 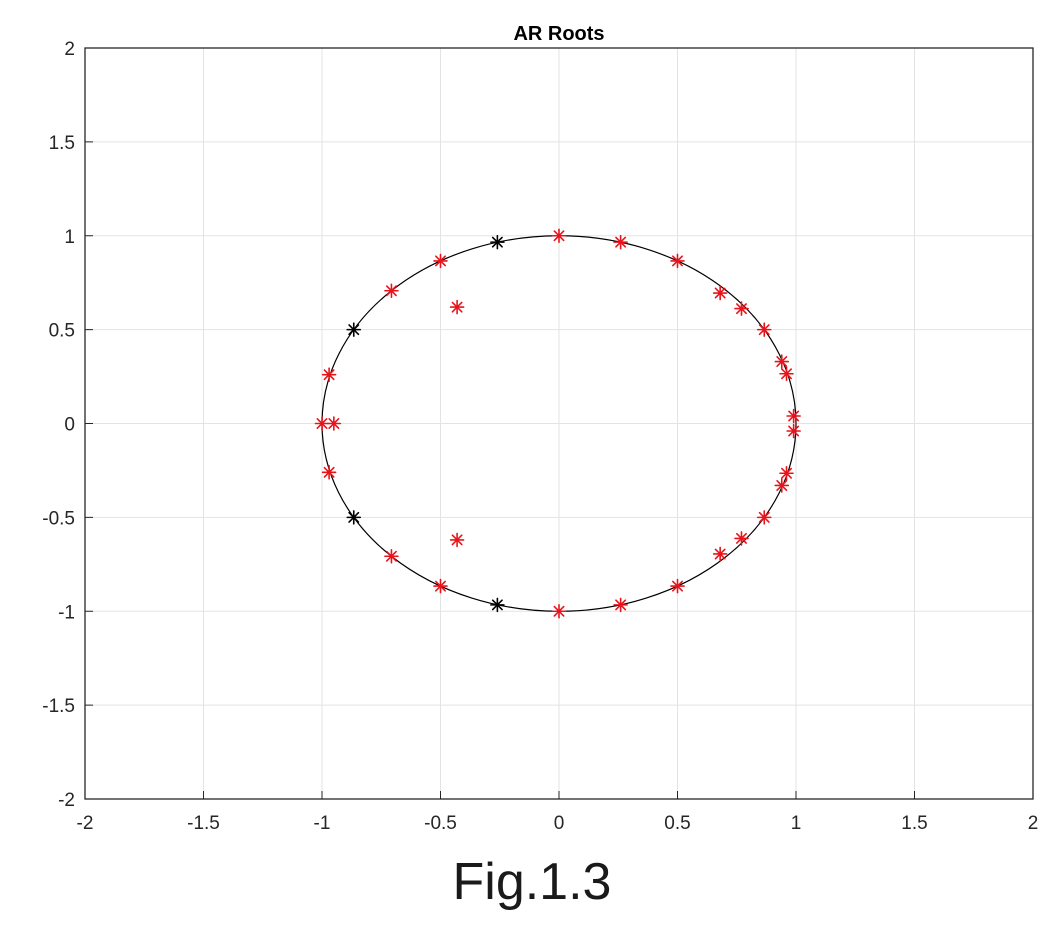 What do you see at coordinates (558, 812) in the screenshot?
I see `x-tick-labels: -2 -1.5 -1 -0.5 0 0.5 1 1.5 2` at bounding box center [558, 812].